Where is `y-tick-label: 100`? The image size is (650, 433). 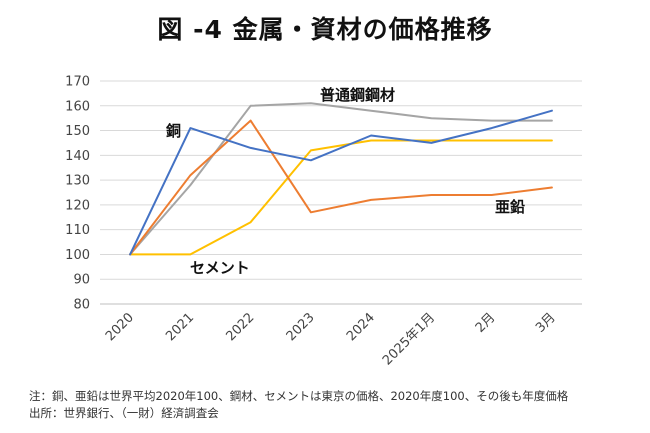
y-tick-label: 100 is located at coordinates (77, 255).